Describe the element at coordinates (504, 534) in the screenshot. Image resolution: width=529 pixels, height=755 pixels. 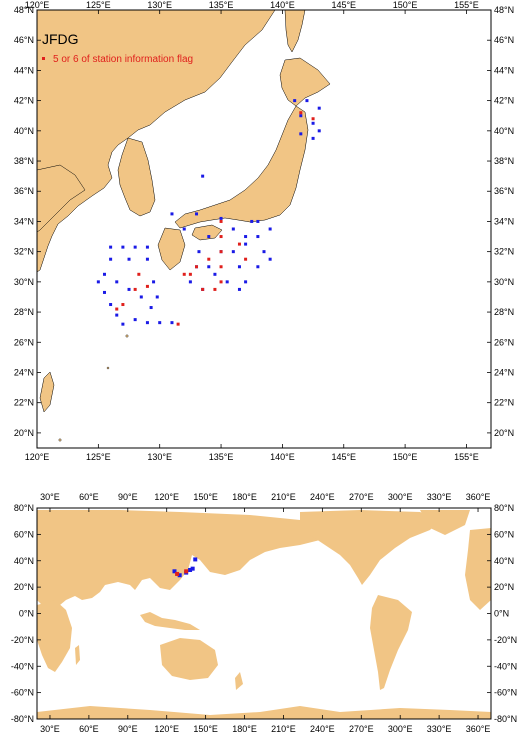
I see `lat-label-right: 60°N` at that location.